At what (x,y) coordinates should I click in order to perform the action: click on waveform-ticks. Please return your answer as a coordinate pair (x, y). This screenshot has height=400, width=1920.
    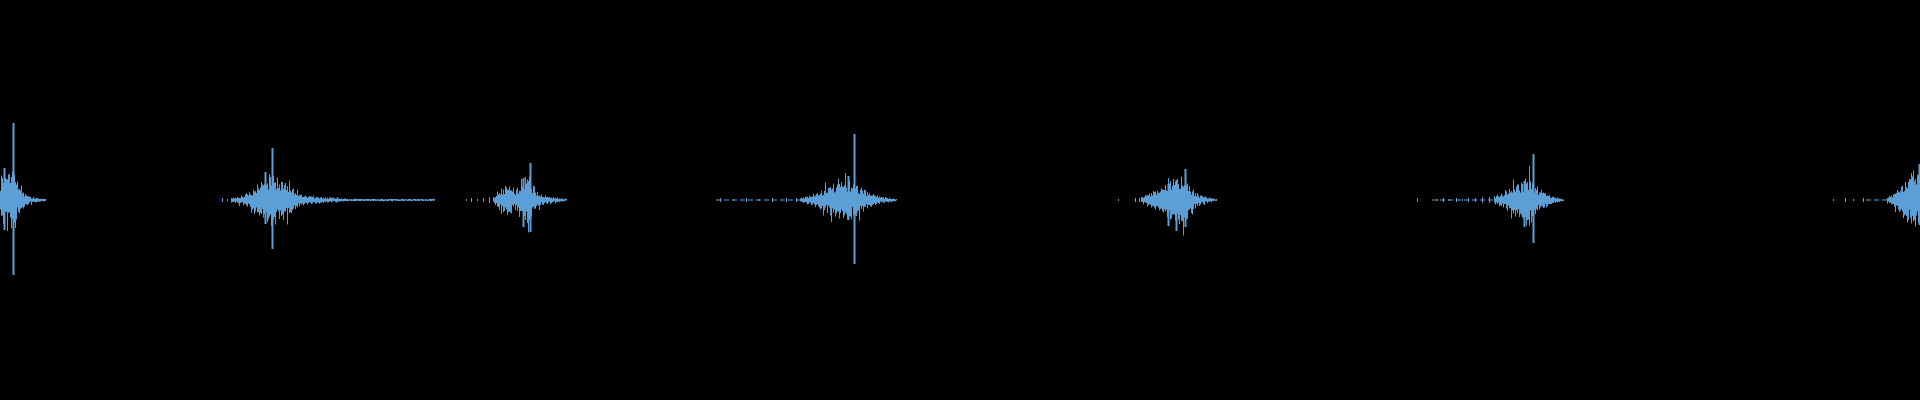
    Looking at the image, I should click on (953, 200).